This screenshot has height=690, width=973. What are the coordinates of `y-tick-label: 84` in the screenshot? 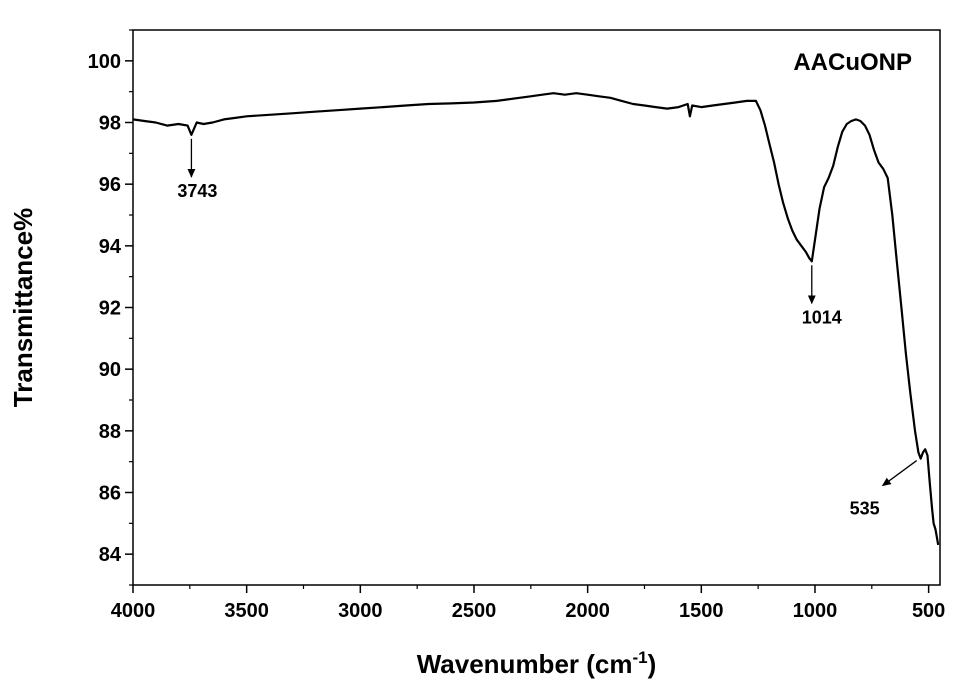 It's located at (110, 555).